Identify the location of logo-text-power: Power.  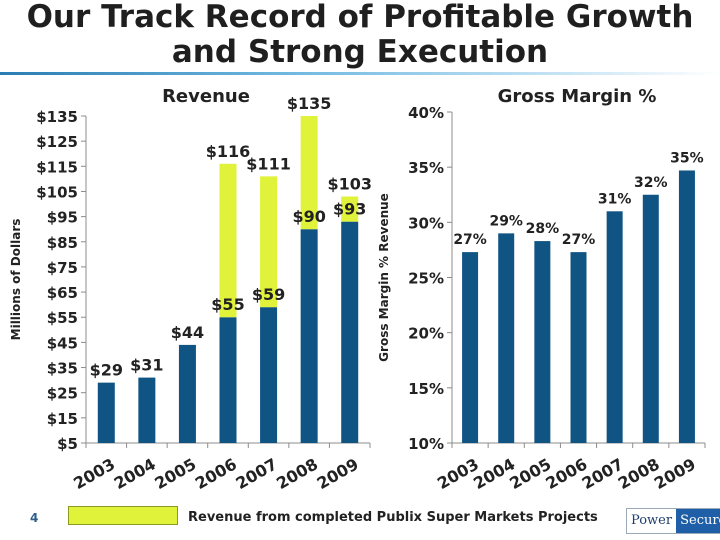
(652, 521).